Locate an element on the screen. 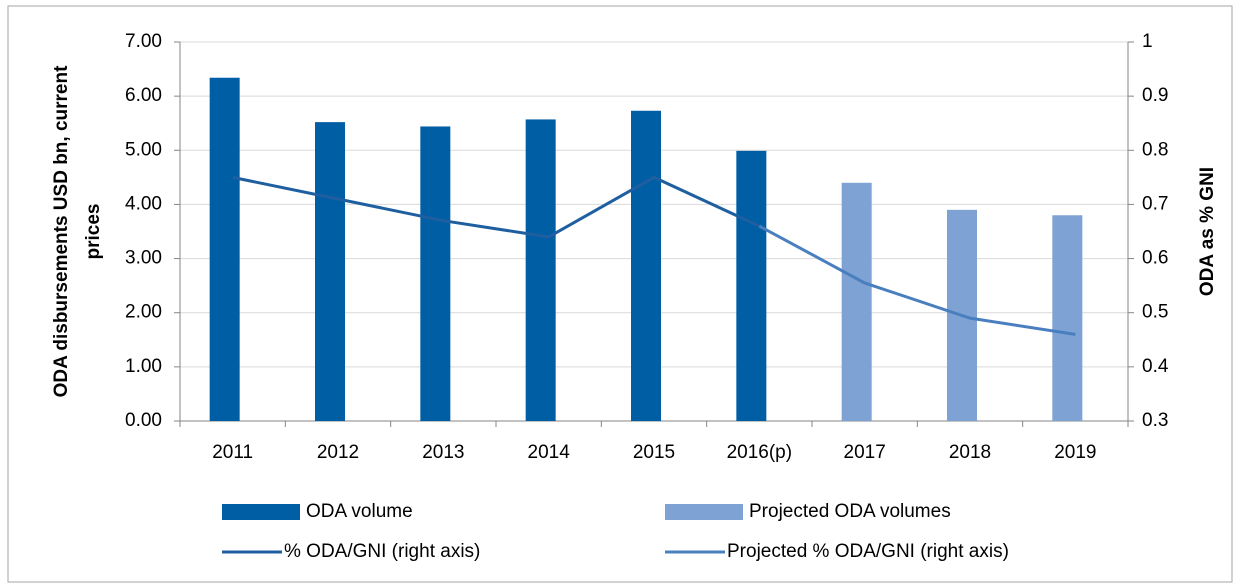  y2-tick-label: 0.5 is located at coordinates (1155, 312).